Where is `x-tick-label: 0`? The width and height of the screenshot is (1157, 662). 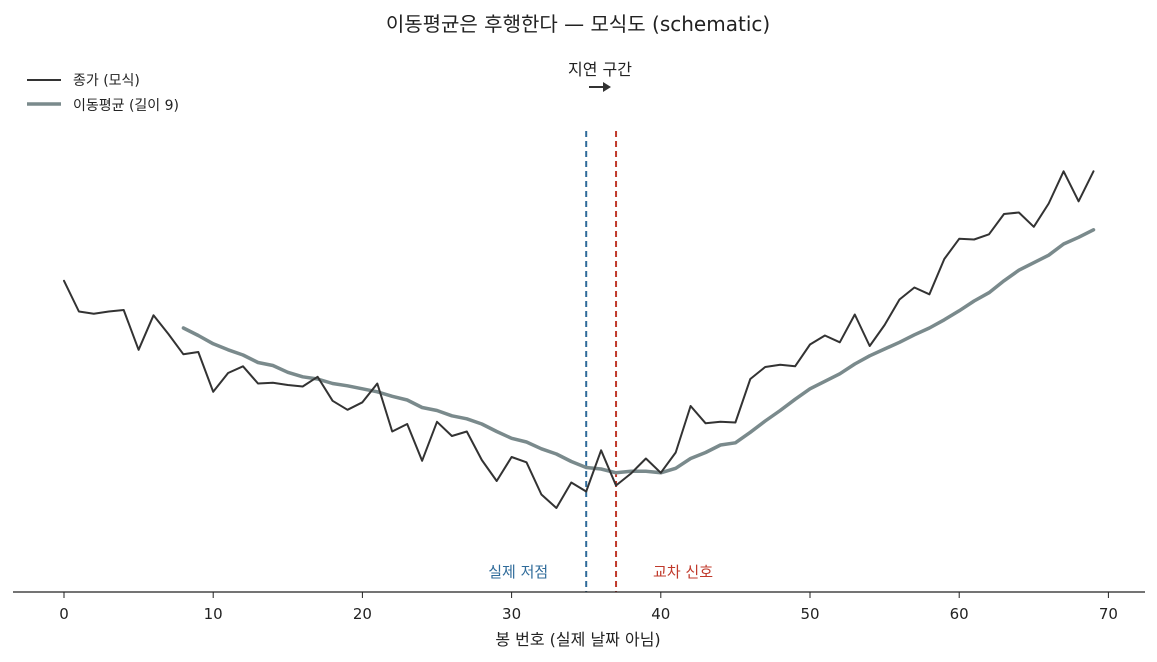 x-tick-label: 0 is located at coordinates (64, 614).